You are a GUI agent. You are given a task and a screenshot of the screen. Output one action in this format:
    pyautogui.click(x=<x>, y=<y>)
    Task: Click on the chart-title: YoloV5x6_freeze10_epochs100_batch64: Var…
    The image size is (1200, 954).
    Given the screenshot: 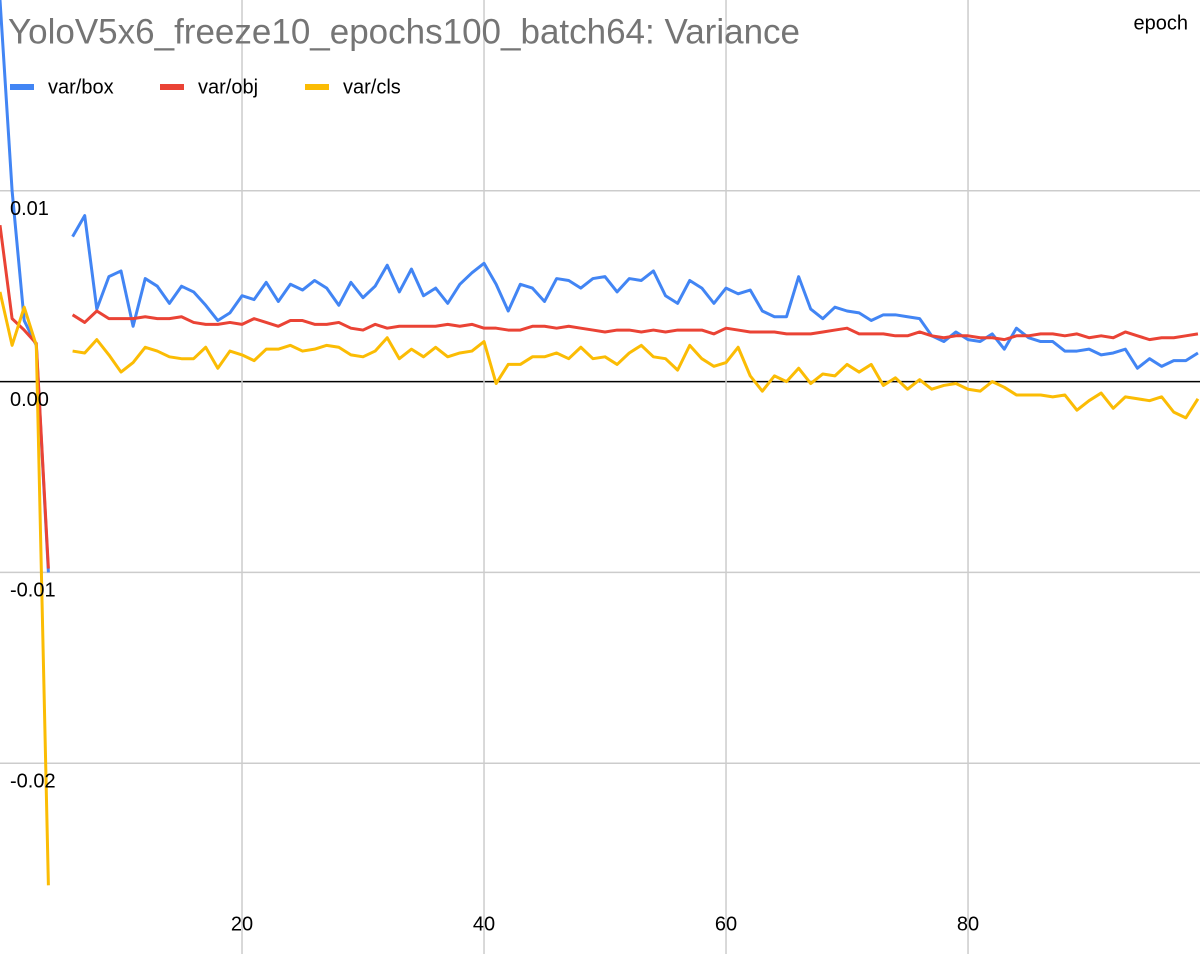 What is the action you would take?
    pyautogui.click(x=404, y=31)
    